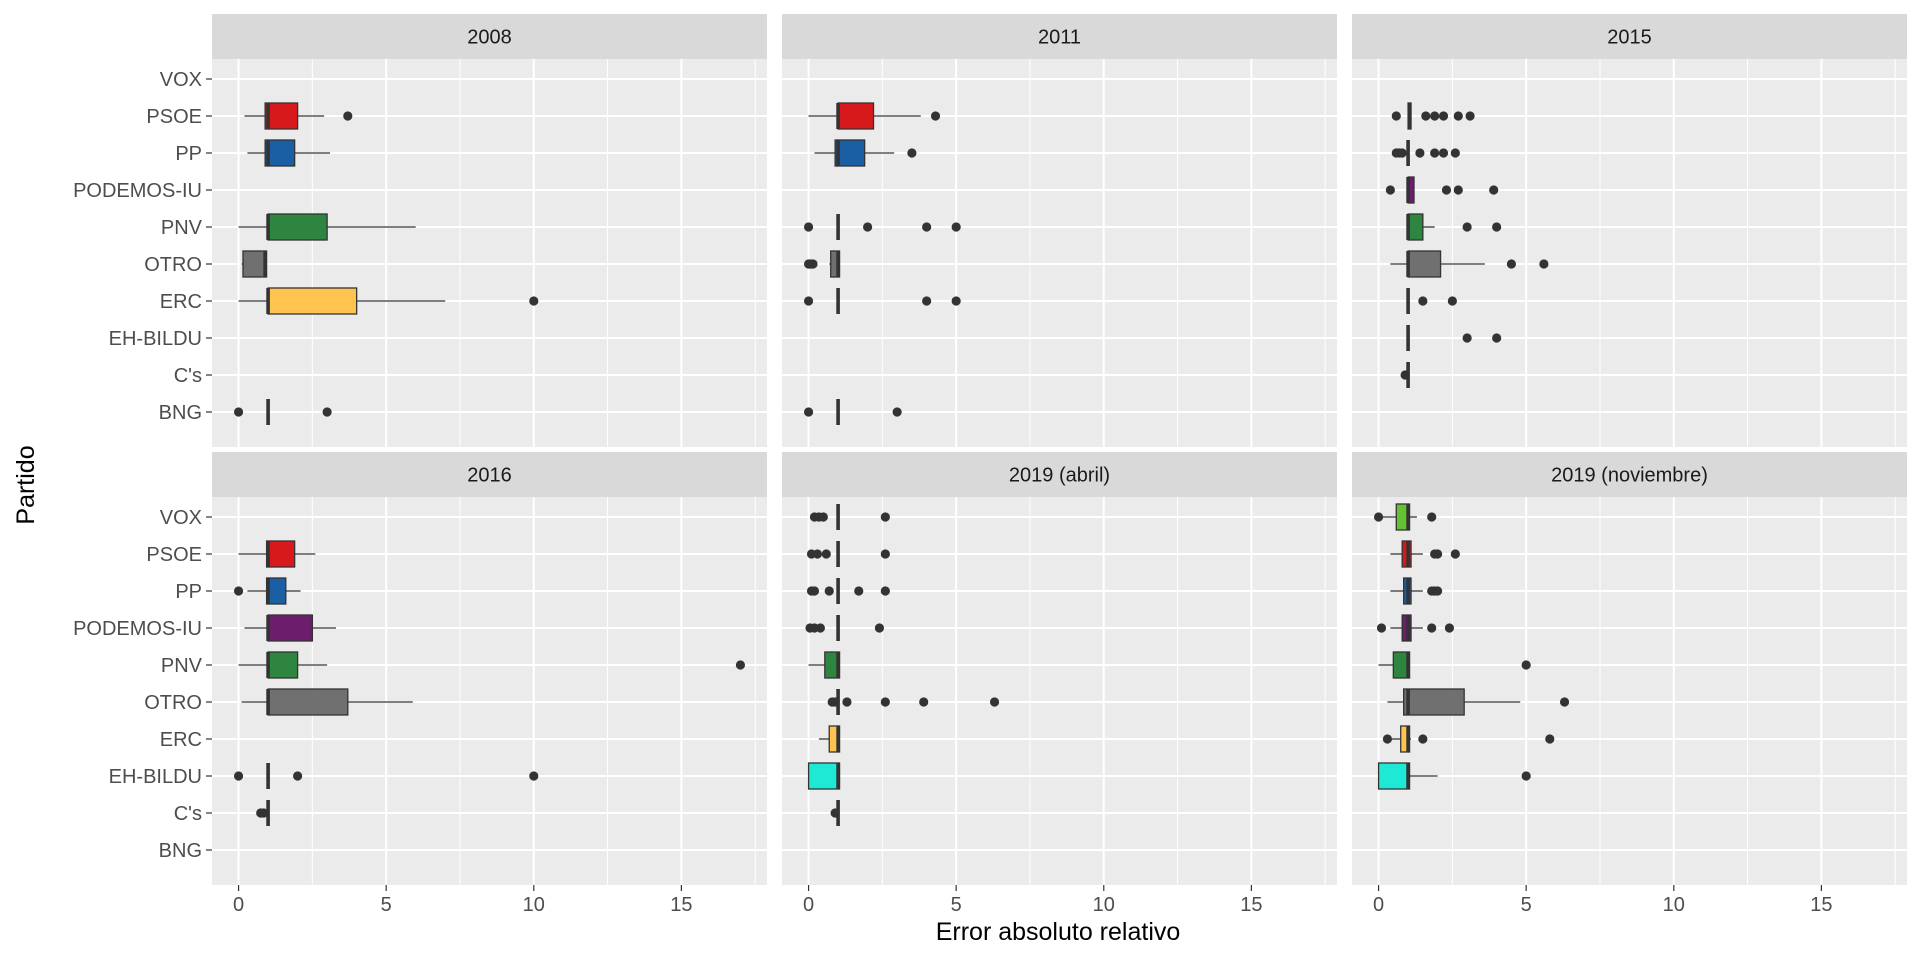 This screenshot has width=1920, height=965. What do you see at coordinates (1104, 905) in the screenshot?
I see `x-tick-label: 10` at bounding box center [1104, 905].